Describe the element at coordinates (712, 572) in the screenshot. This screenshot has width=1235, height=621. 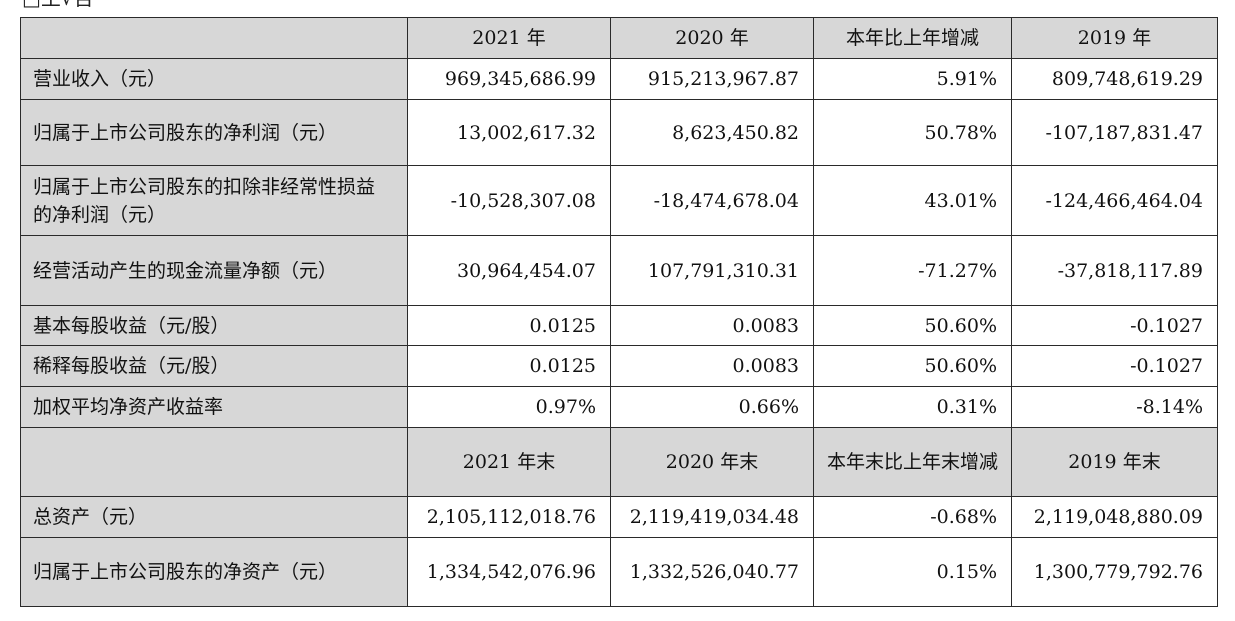
I see `cell-value: 1,332,526,040.77` at that location.